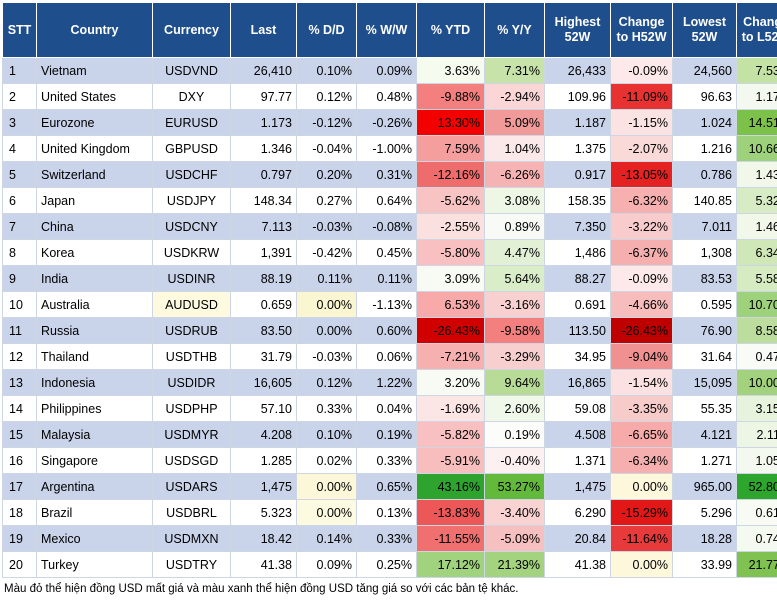  Describe the element at coordinates (19, 30) in the screenshot. I see `header-stt: STT` at that location.